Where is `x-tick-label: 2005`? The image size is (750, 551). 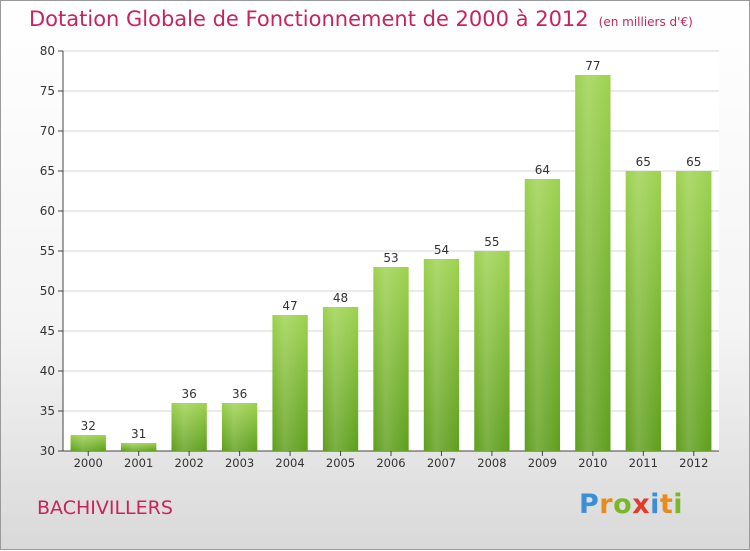 x-tick-label: 2005 is located at coordinates (340, 463).